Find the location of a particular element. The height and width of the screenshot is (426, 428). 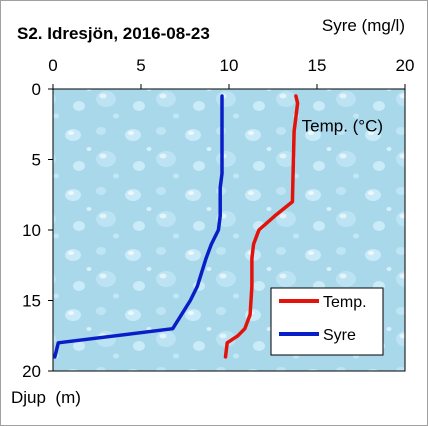

y-tick-label: 15 is located at coordinates (31, 301).